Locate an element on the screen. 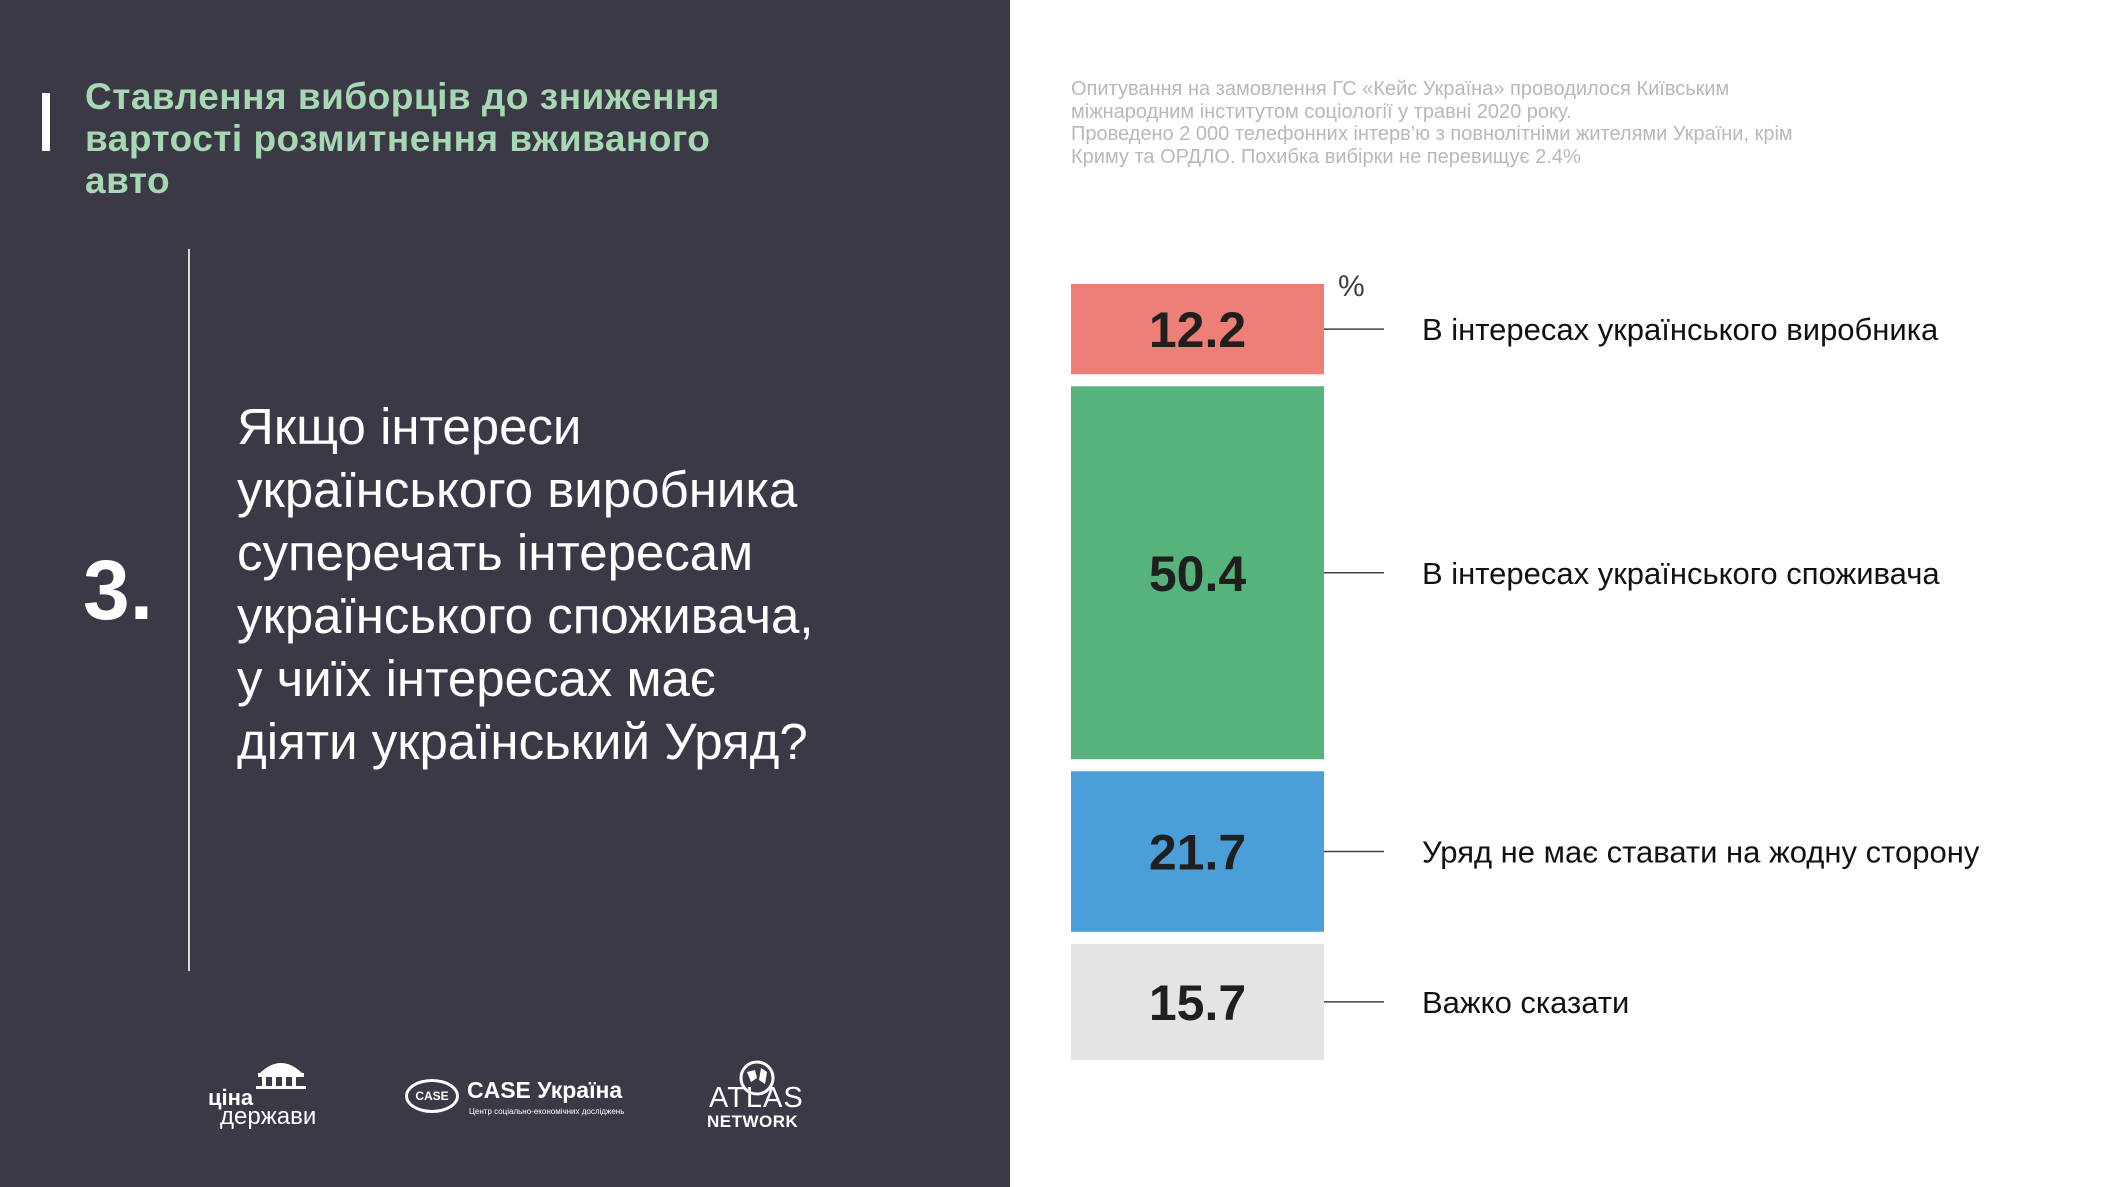 Image resolution: width=2111 pixels, height=1187 pixels. category-label: Важко сказати is located at coordinates (1525, 1002).